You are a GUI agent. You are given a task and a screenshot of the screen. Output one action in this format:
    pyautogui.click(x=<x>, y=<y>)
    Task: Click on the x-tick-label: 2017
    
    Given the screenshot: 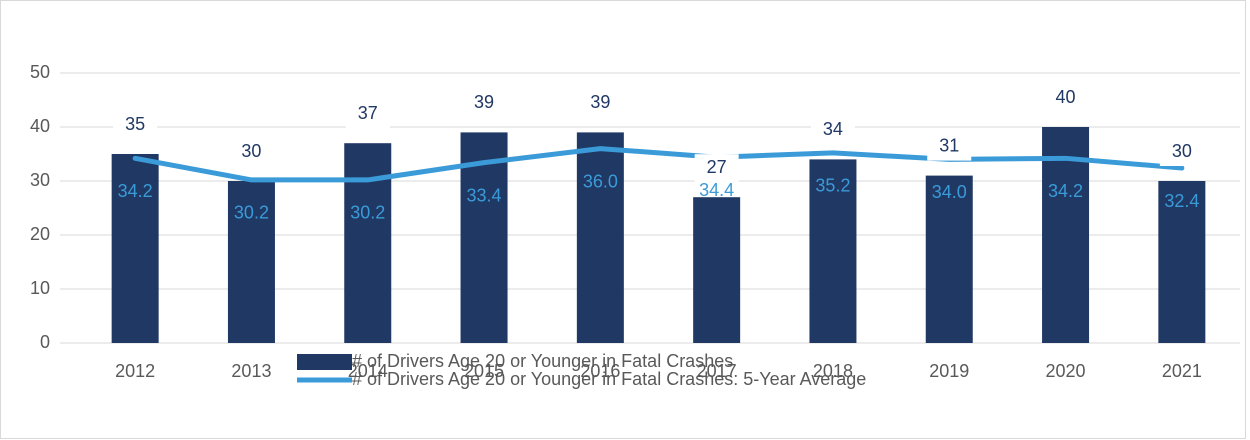 What is the action you would take?
    pyautogui.click(x=717, y=371)
    